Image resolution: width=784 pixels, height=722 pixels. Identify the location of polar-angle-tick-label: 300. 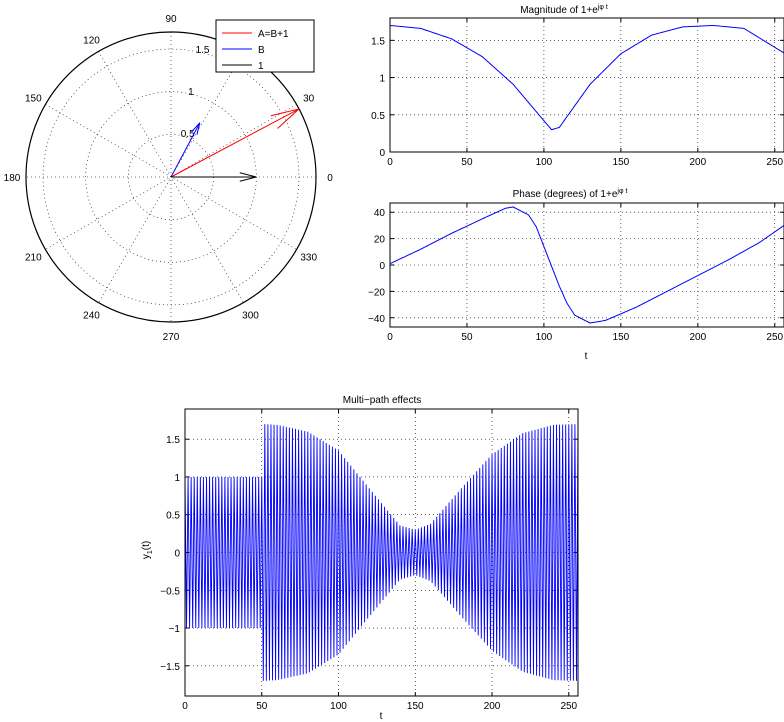
(250, 316).